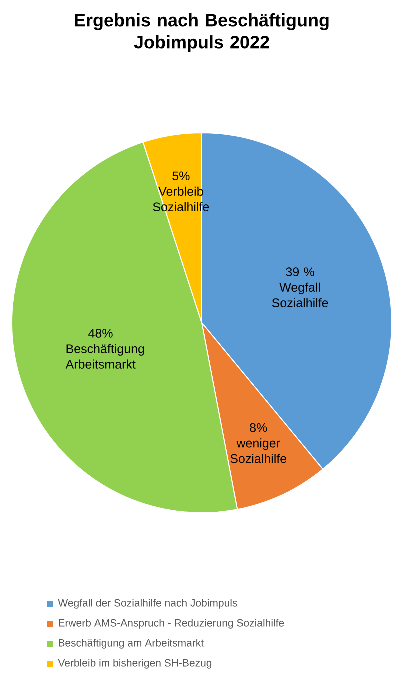 The width and height of the screenshot is (404, 680). What do you see at coordinates (300, 295) in the screenshot?
I see `text: Wegfall Sozialhilfe` at bounding box center [300, 295].